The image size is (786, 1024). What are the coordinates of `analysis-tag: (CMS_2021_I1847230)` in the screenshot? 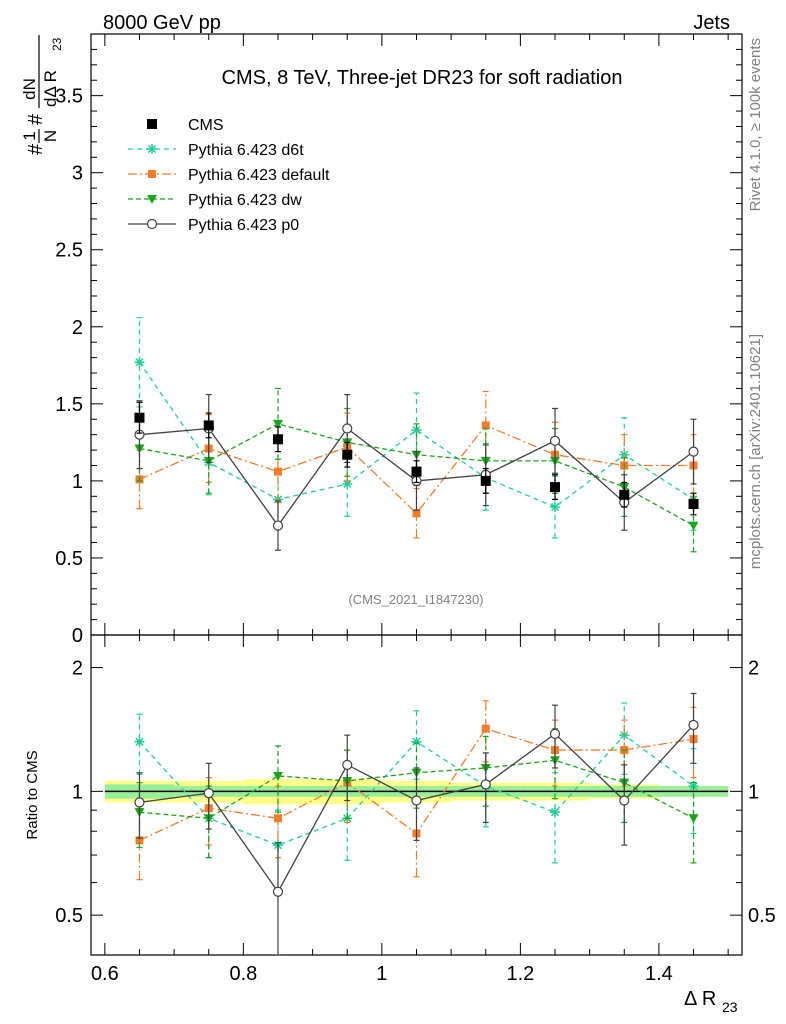 It's located at (415, 599).